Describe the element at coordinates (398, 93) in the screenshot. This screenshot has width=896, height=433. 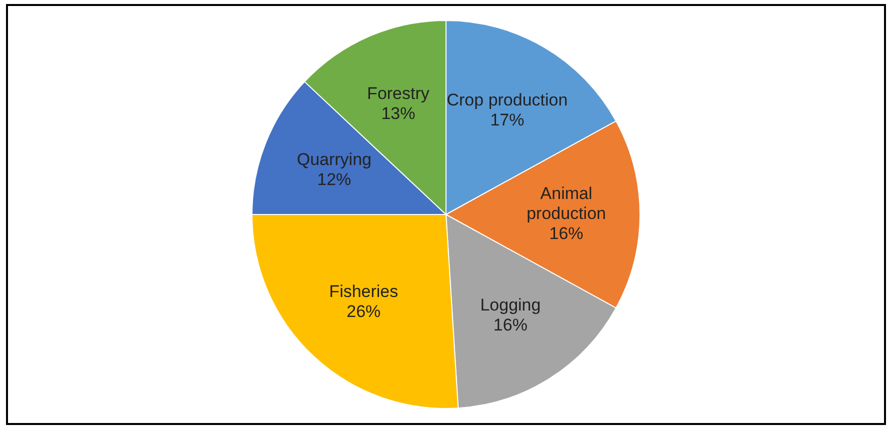
I see `slice-label: Forestry` at that location.